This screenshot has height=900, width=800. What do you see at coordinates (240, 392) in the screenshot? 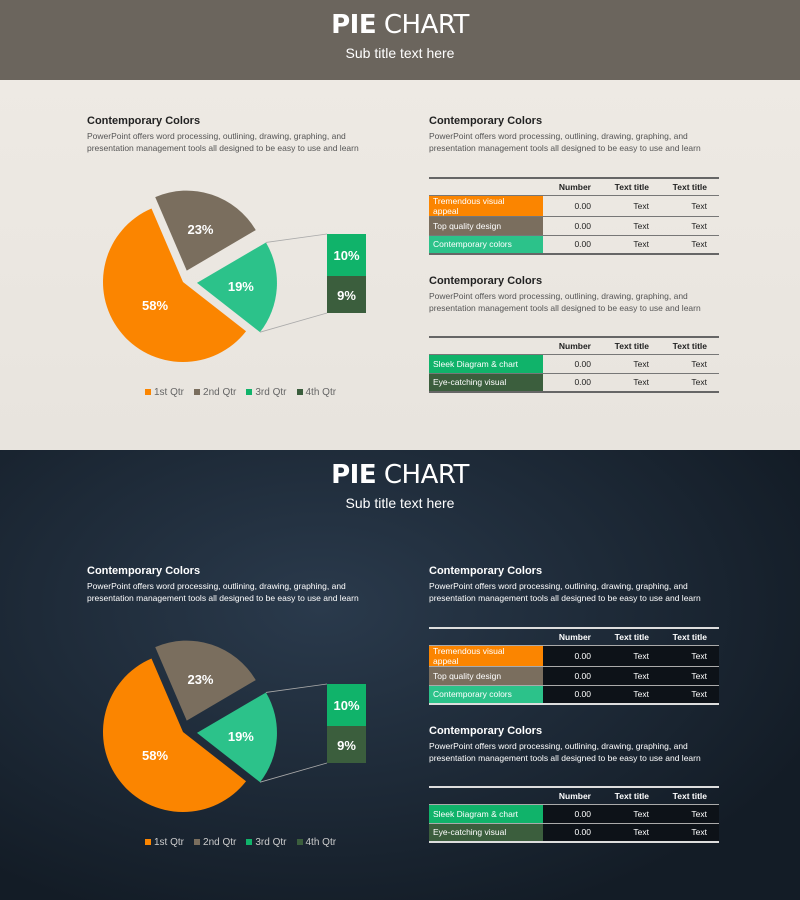
I see `legend: 1st Qtr 2nd Qtr 3rd Qtr 4th Qtr` at bounding box center [240, 392].